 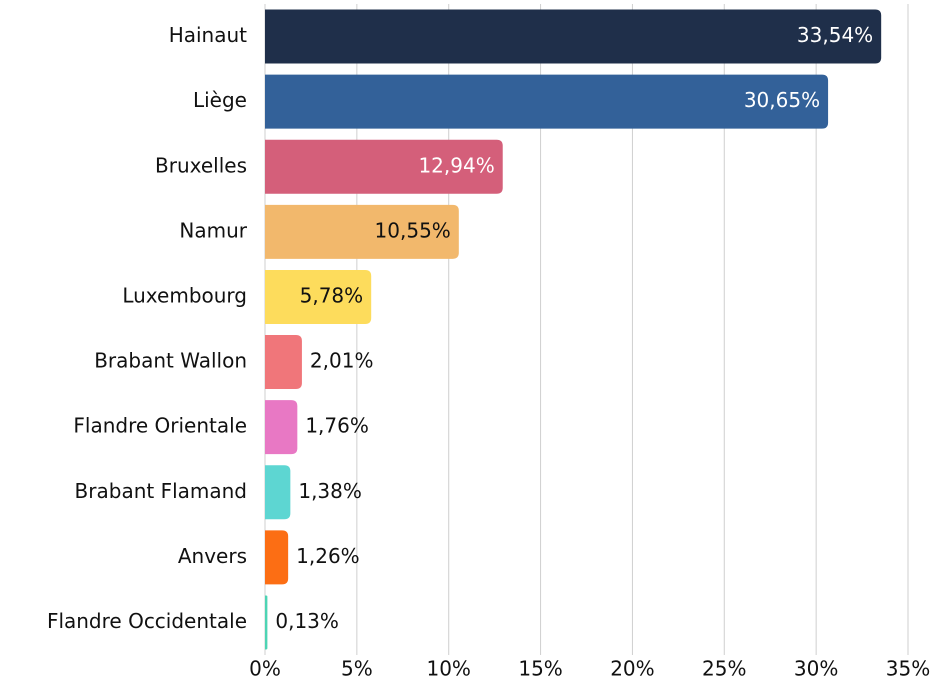 What do you see at coordinates (413, 230) in the screenshot?
I see `value-label: 10,55%` at bounding box center [413, 230].